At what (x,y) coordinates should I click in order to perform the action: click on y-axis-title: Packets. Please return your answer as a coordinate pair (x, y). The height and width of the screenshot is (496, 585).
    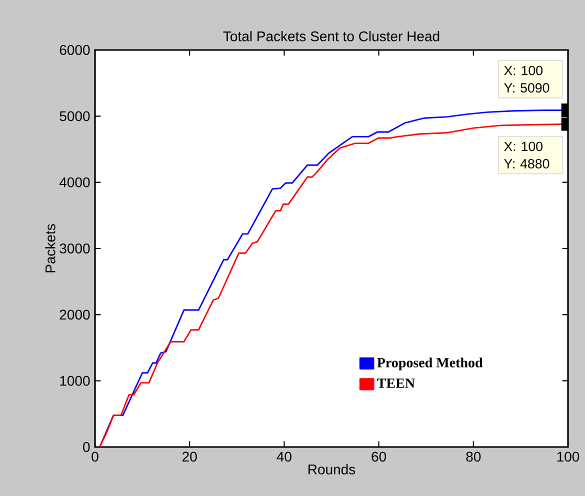
    Looking at the image, I should click on (50, 248).